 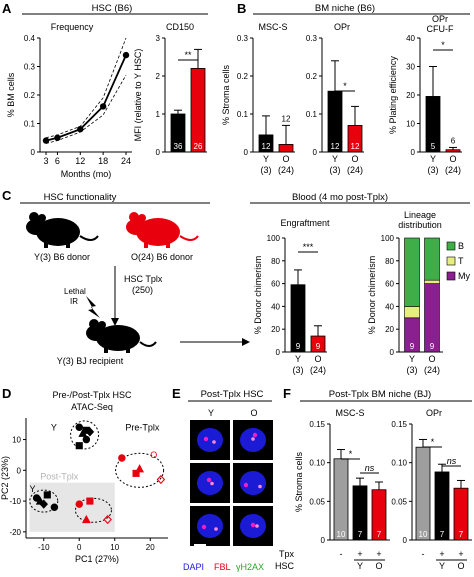 I want to click on panel-b-header: BM niche (B6), so click(x=345, y=8).